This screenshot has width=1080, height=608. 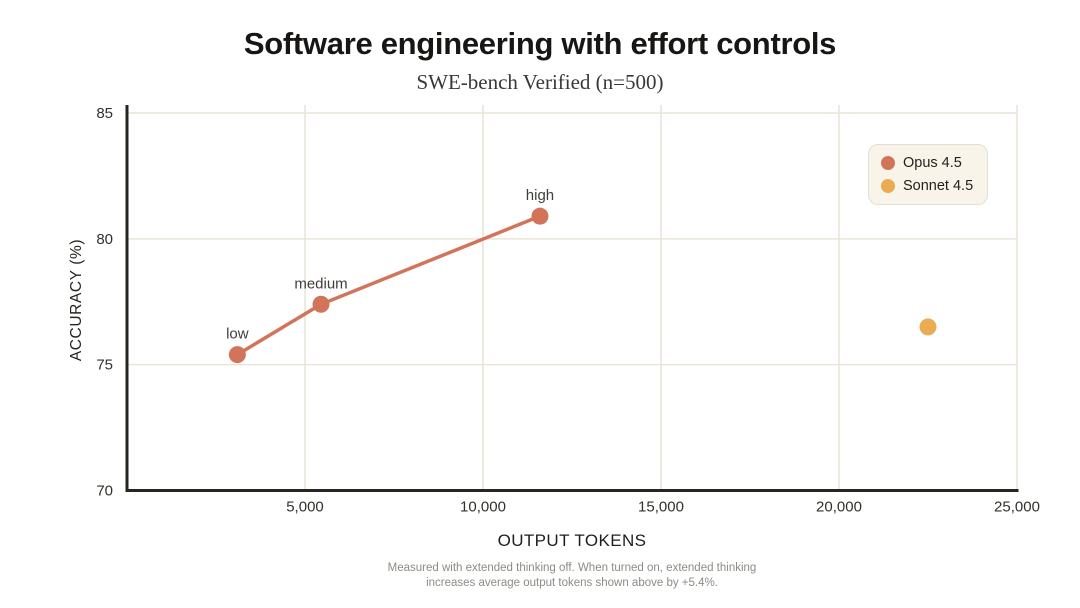 I want to click on point-label-high: high, so click(x=540, y=195).